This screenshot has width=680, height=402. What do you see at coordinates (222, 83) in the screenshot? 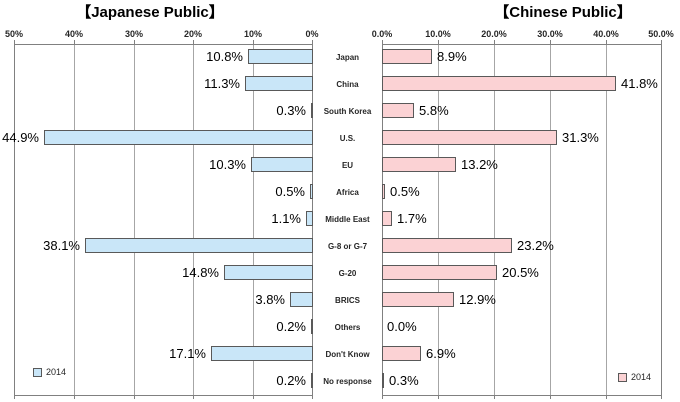
I see `value-label: 11.3%` at bounding box center [222, 83].